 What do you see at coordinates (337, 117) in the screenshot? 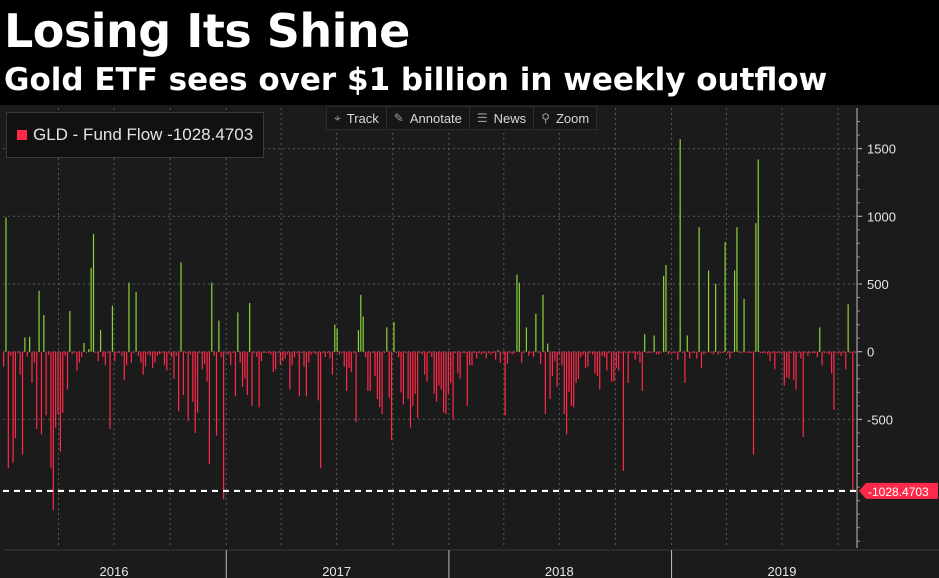
I see `crosshair-icon: ⌖` at bounding box center [337, 117].